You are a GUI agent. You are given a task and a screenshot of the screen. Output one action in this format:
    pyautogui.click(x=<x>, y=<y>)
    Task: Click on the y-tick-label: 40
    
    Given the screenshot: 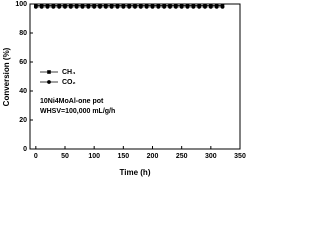 What is the action you would take?
    pyautogui.click(x=23, y=91)
    